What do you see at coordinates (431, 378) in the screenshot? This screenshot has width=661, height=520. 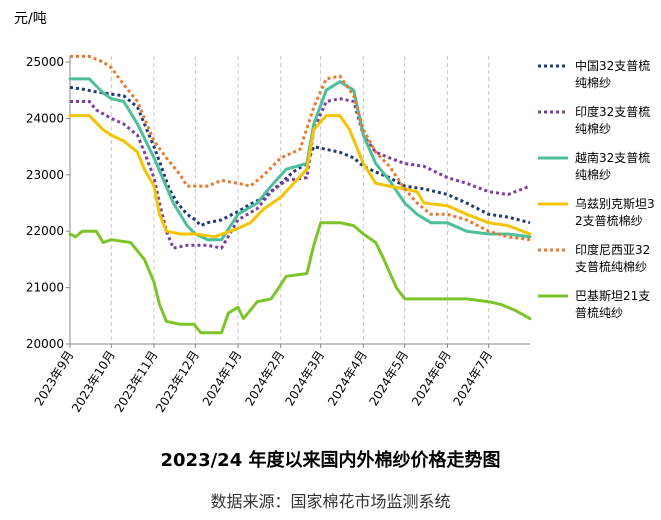 I see `x-tick-label: 2024年6月` at bounding box center [431, 378].